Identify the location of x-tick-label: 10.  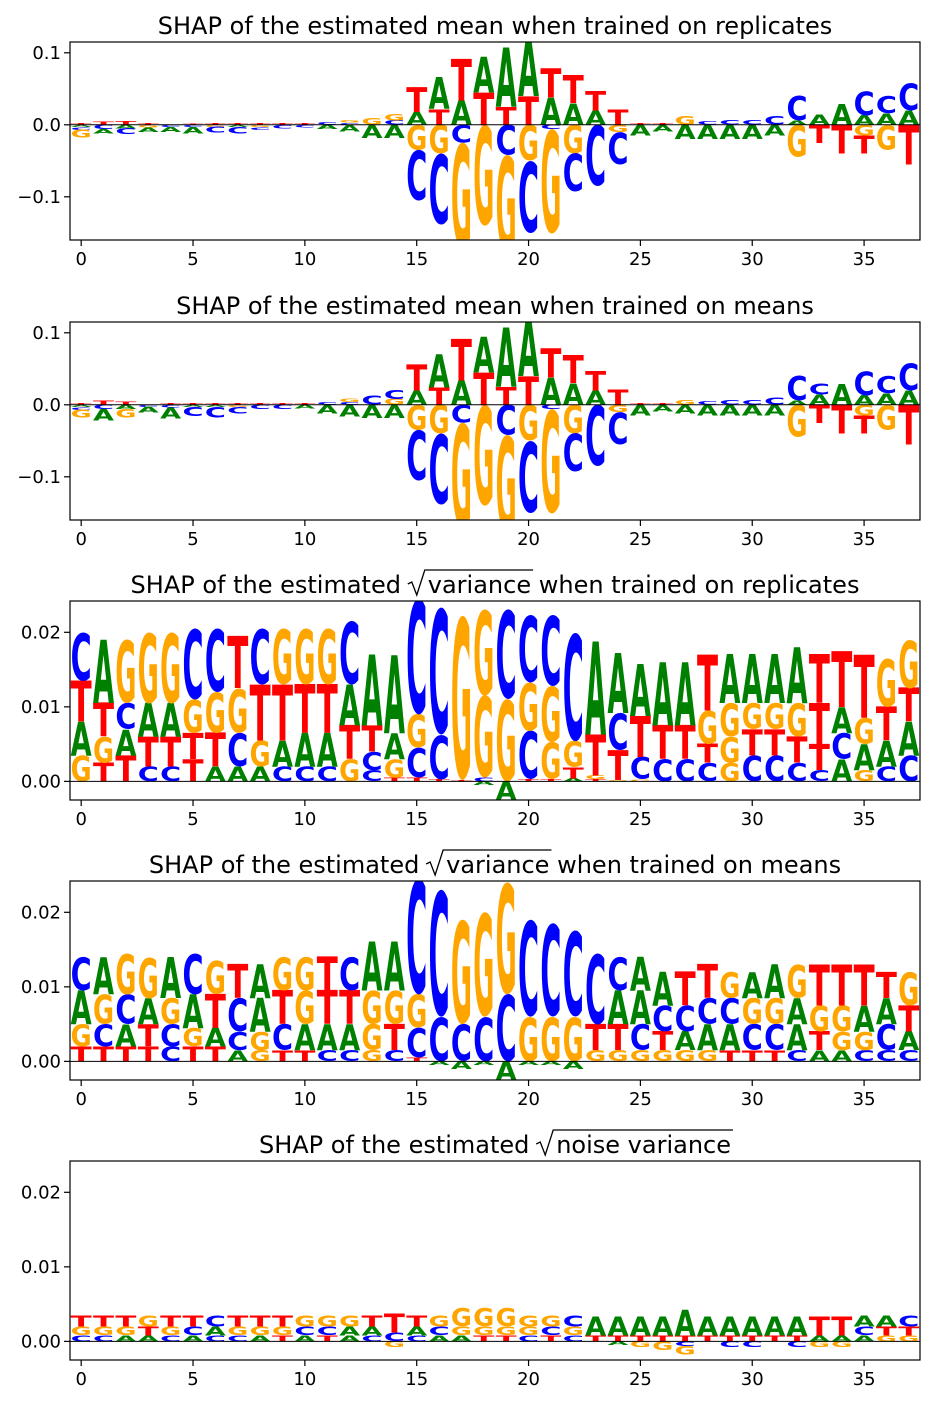
(304, 539).